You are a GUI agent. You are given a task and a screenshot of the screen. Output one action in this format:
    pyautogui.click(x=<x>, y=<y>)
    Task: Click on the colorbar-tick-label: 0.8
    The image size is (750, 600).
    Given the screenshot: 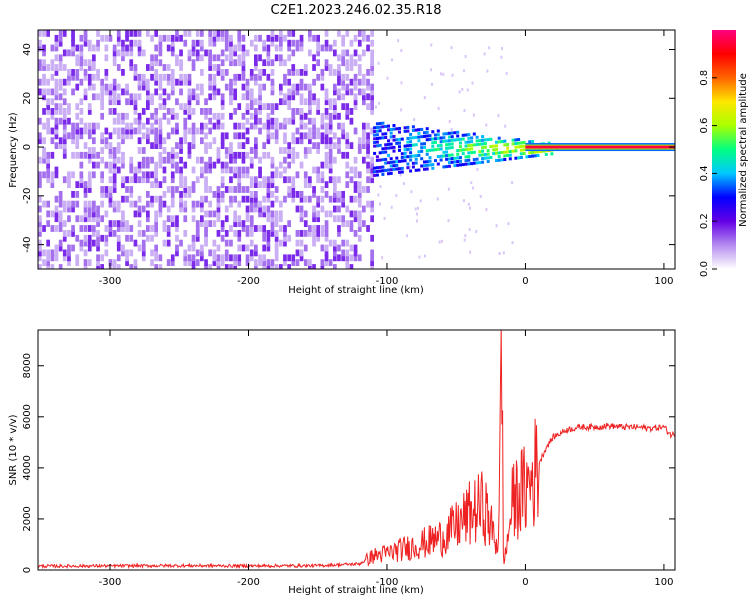 What is the action you would take?
    pyautogui.click(x=704, y=78)
    